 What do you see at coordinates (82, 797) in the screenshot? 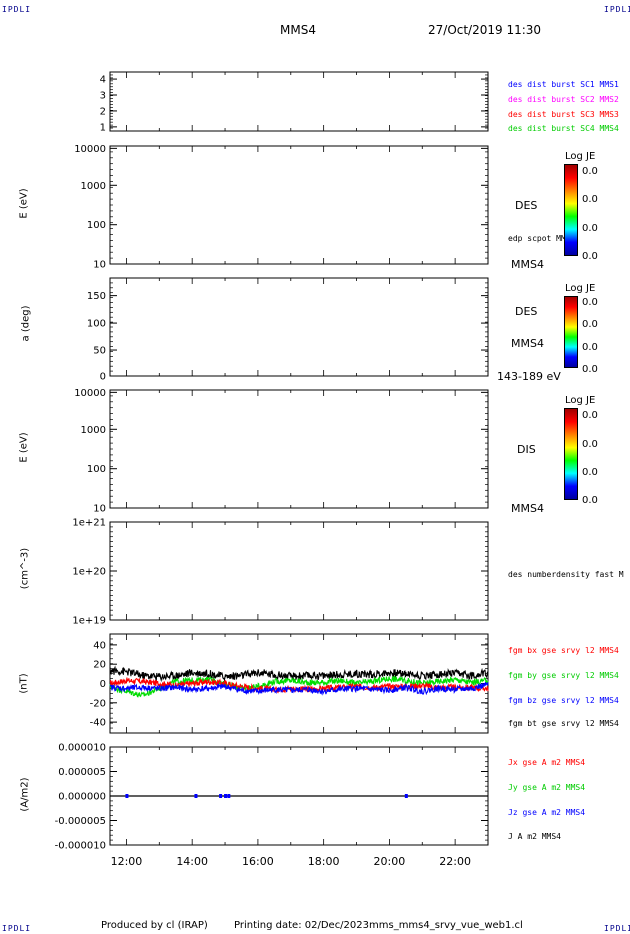
I see `y-tick-label: 0.000000` at bounding box center [82, 797].